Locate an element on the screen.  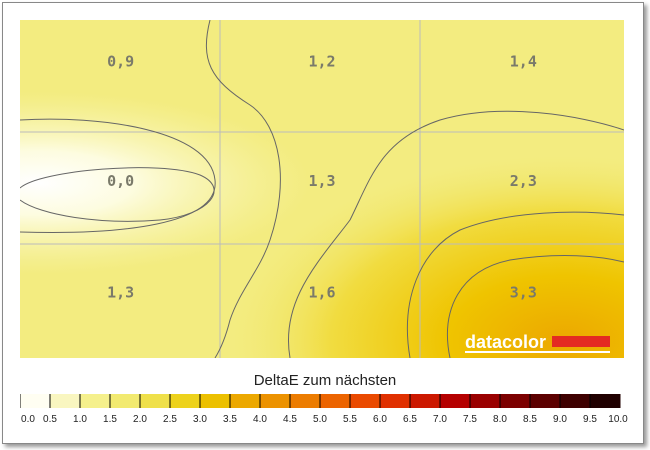
colorbar-tick-label: 6.0 is located at coordinates (380, 419).